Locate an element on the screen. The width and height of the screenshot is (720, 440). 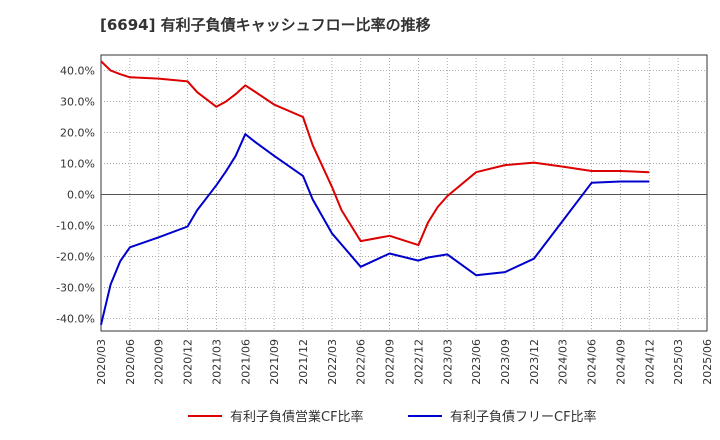
x-tick-label: 2022/12 is located at coordinates (418, 362).